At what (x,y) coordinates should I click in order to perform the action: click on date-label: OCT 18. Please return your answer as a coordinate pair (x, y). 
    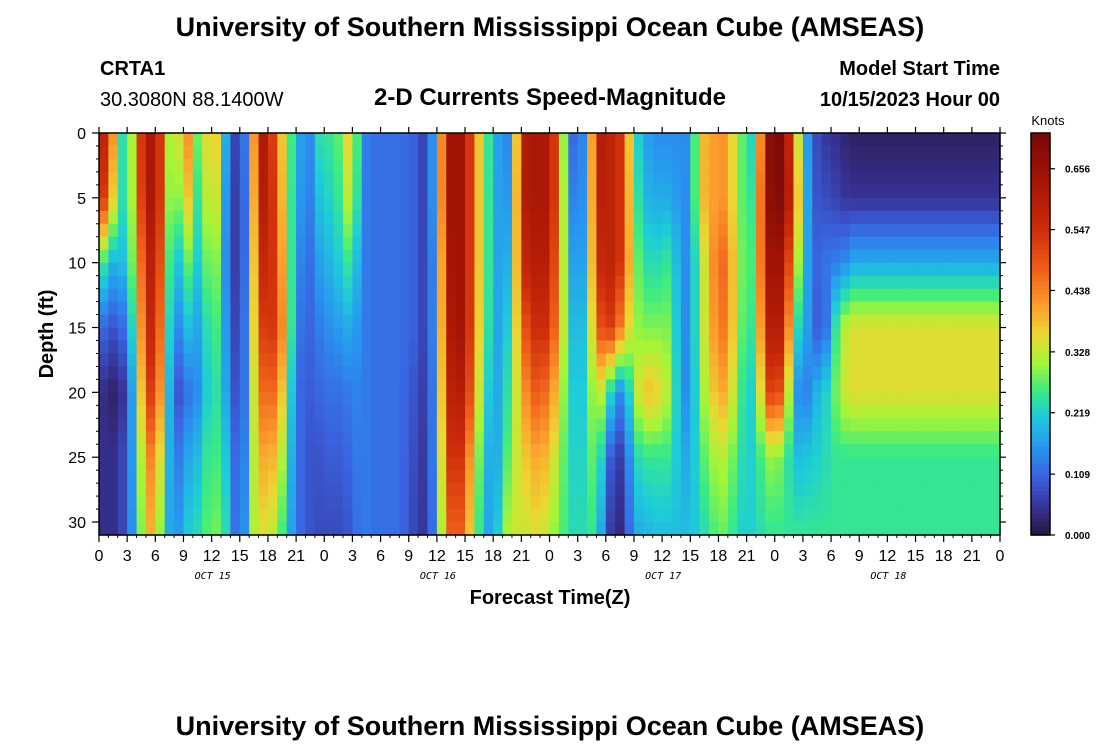
    Looking at the image, I should click on (888, 576).